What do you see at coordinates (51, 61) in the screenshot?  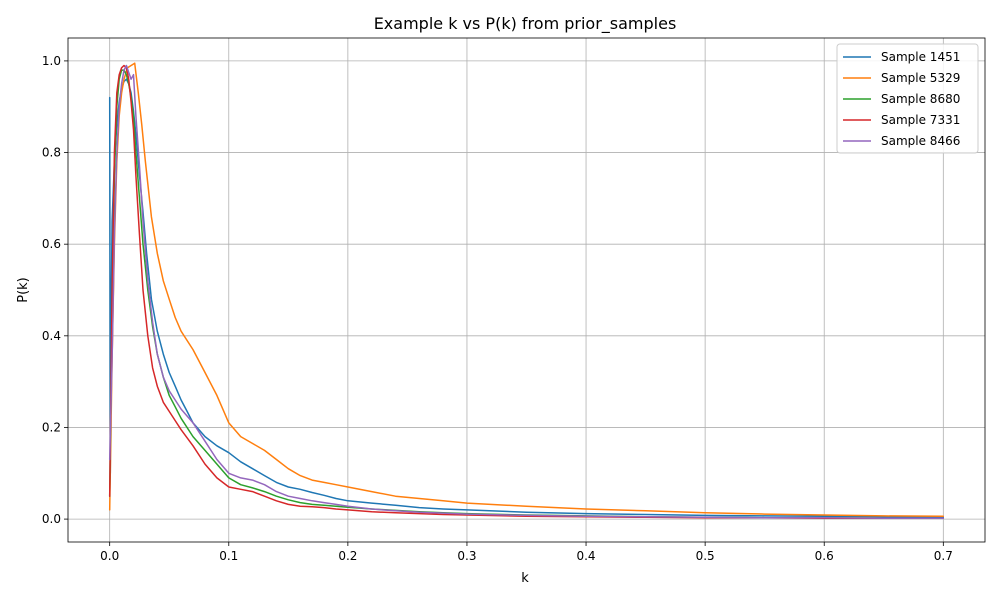 I see `y-tick-label: 1.0` at bounding box center [51, 61].